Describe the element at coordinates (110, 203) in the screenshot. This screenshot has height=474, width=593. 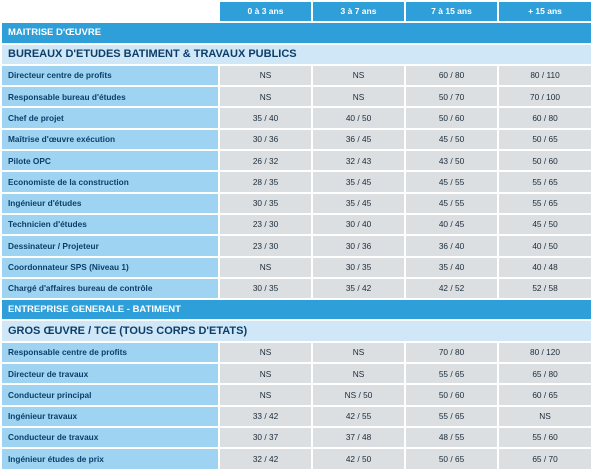
I see `row-label: Ingénieur d'études` at that location.